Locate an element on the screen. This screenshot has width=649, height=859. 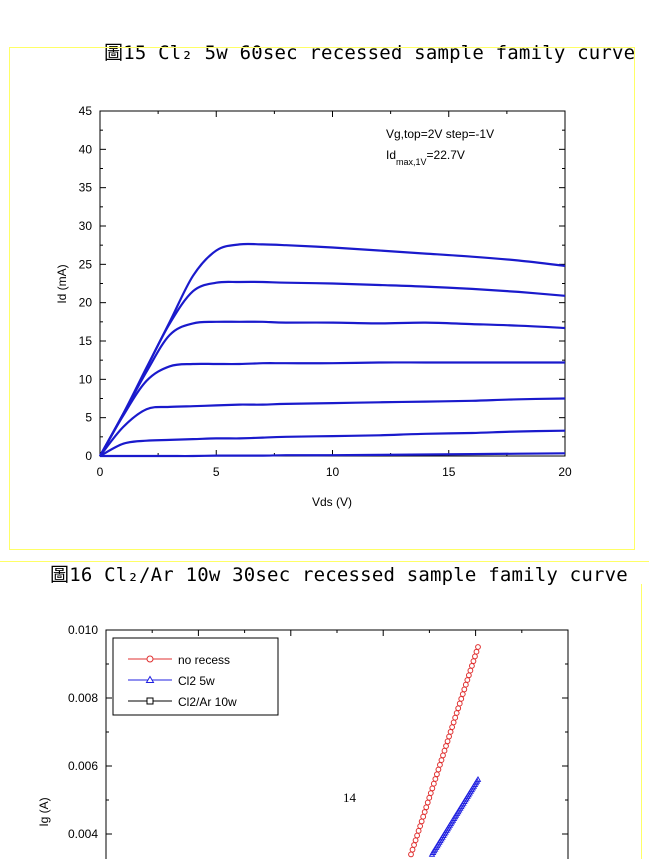
y-tick-label-2: 0.010 is located at coordinates (83, 630).